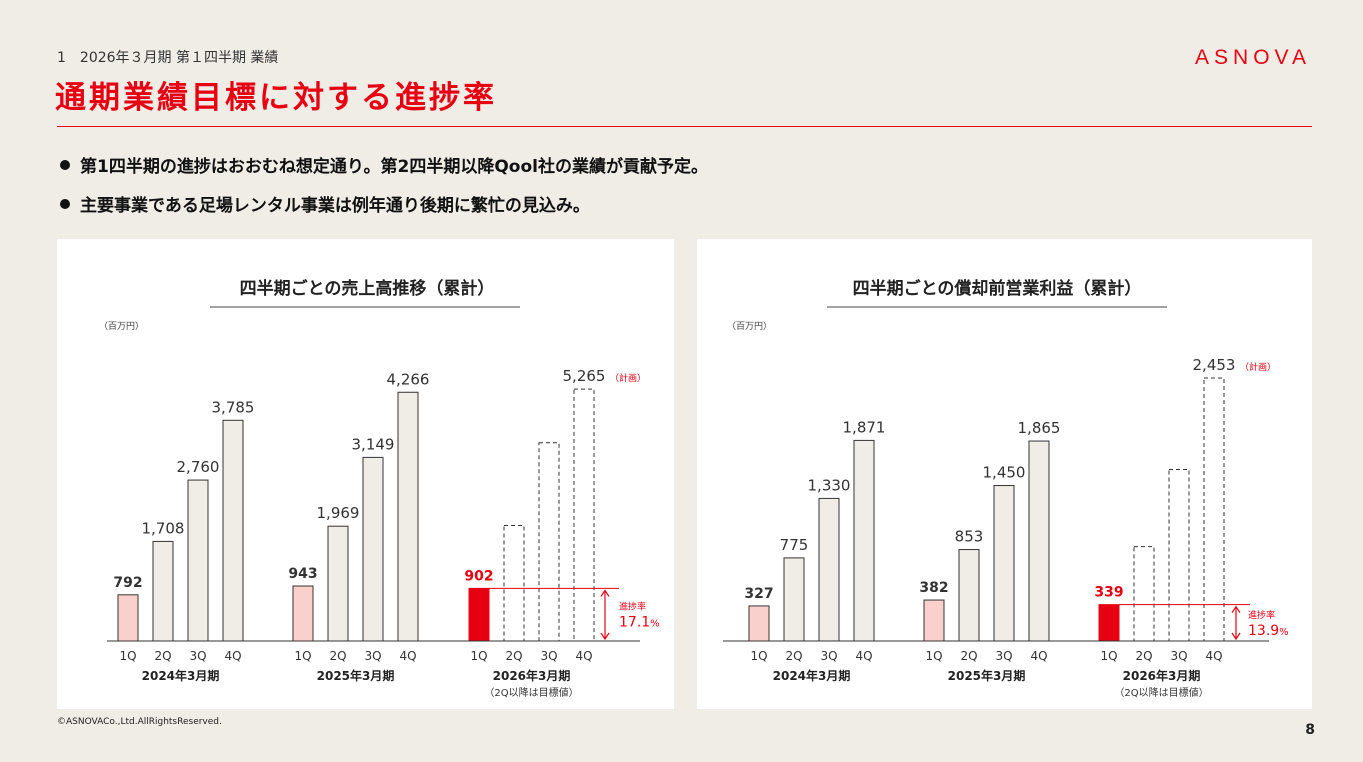 This screenshot has height=762, width=1363. Describe the element at coordinates (335, 206) in the screenshot. I see `bullet-text: 主要事業である足場レンタル事業は例年通り後期に繁忙の見込み。` at that location.